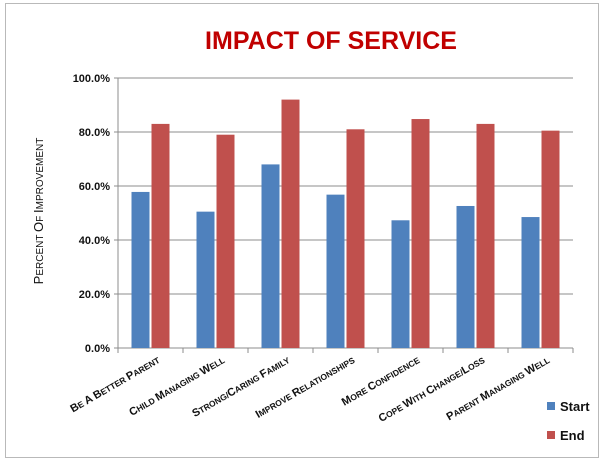 The width and height of the screenshot is (607, 464). I want to click on legend-label-end: End, so click(572, 435).